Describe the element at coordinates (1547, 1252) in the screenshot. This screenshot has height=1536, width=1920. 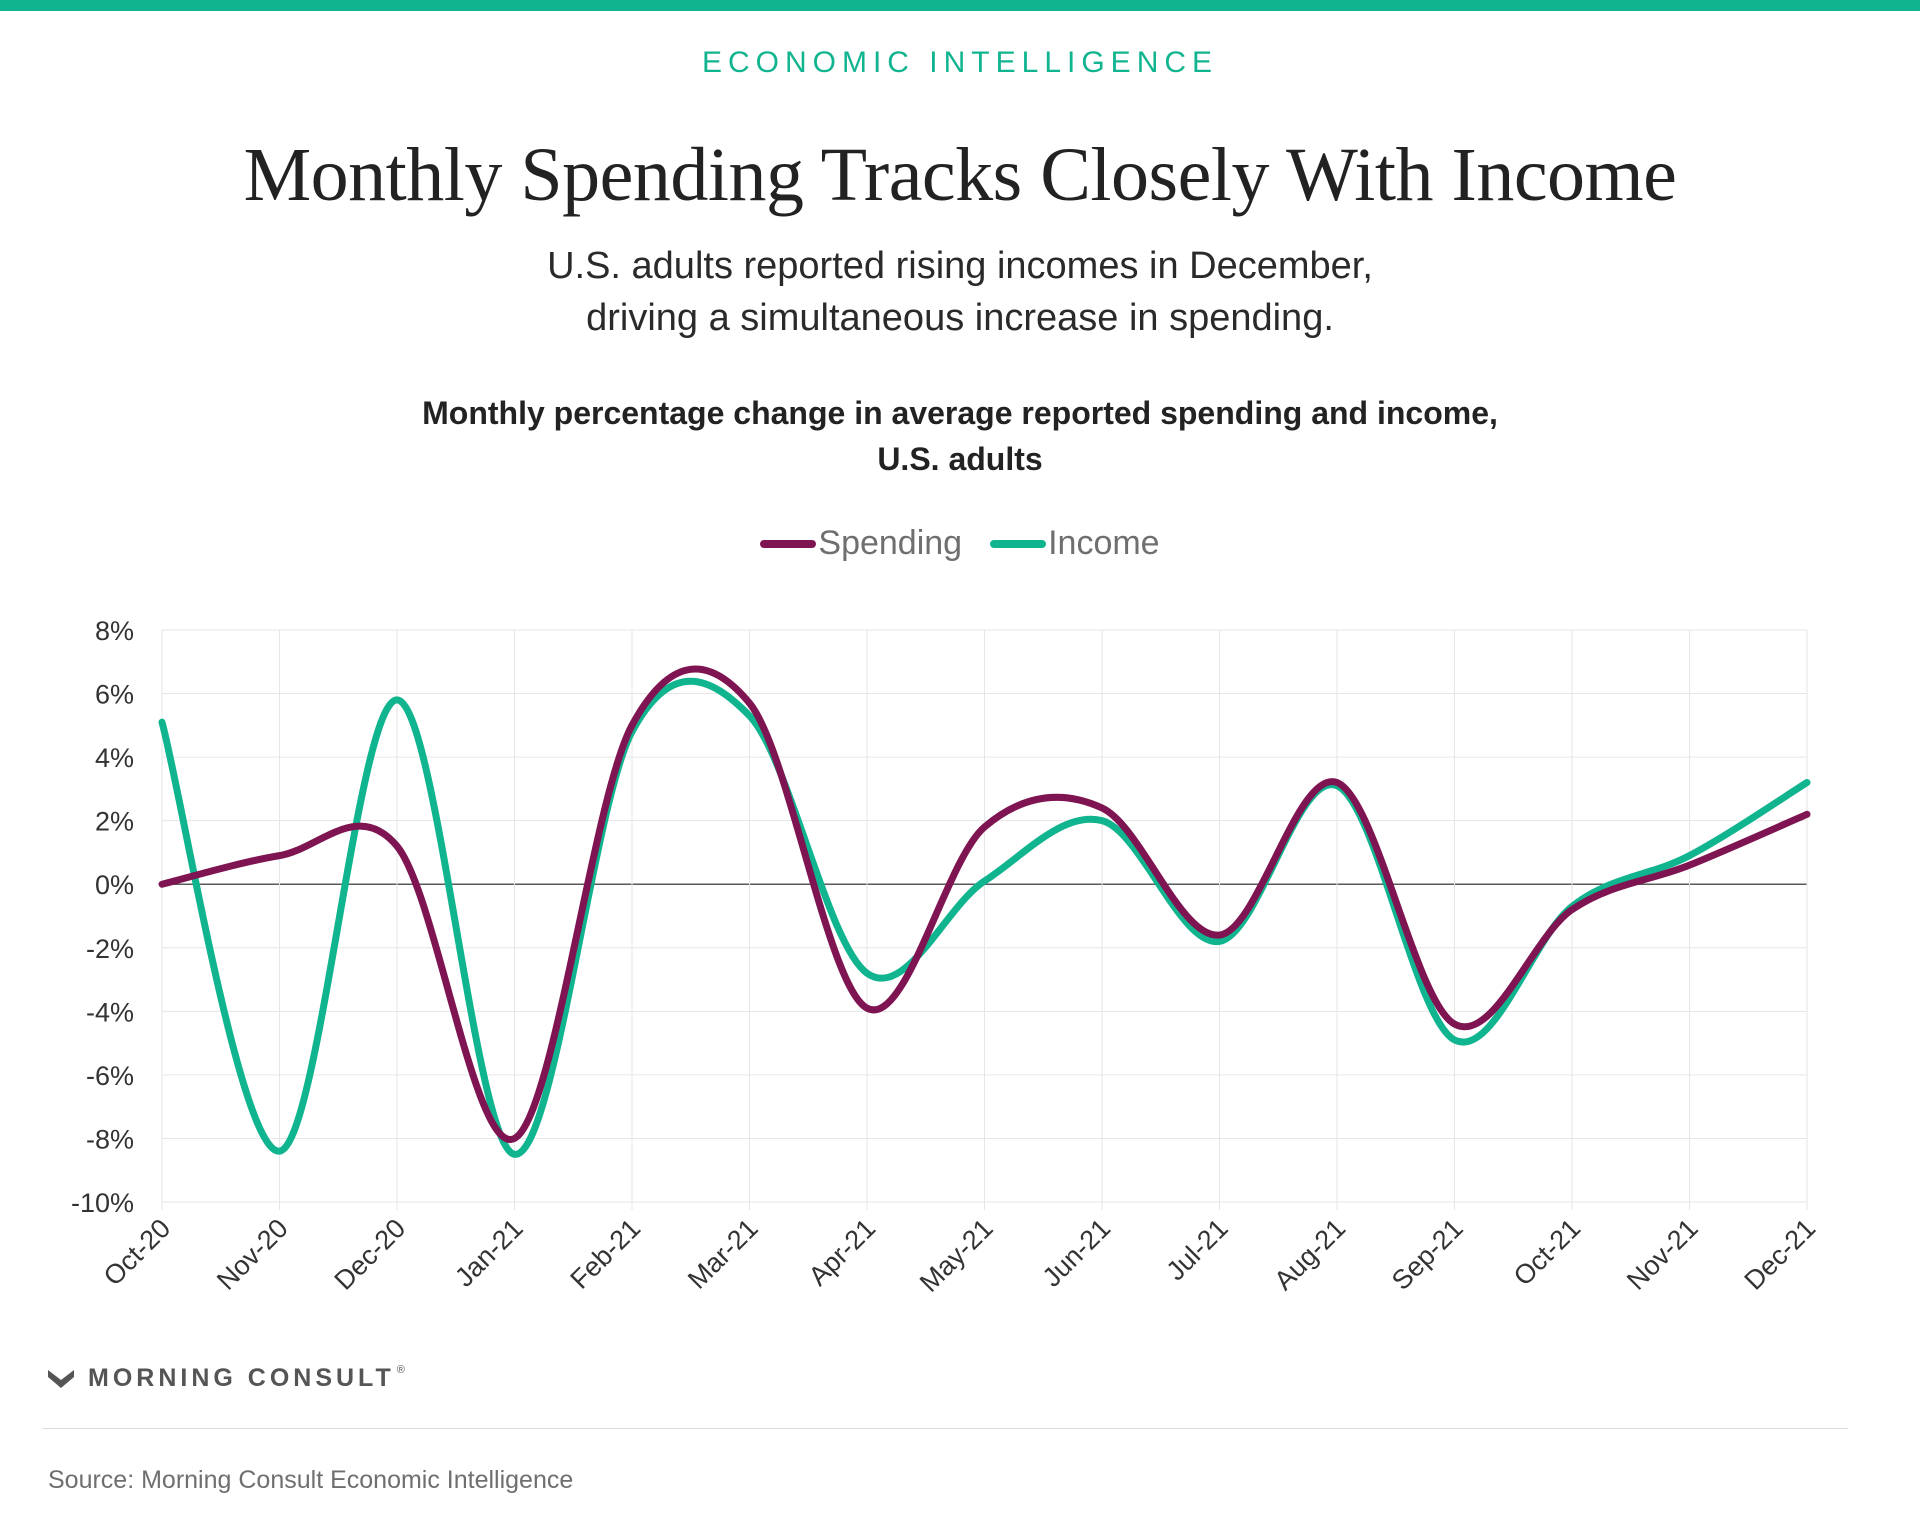
I see `x-tick-label: Oct-21` at that location.